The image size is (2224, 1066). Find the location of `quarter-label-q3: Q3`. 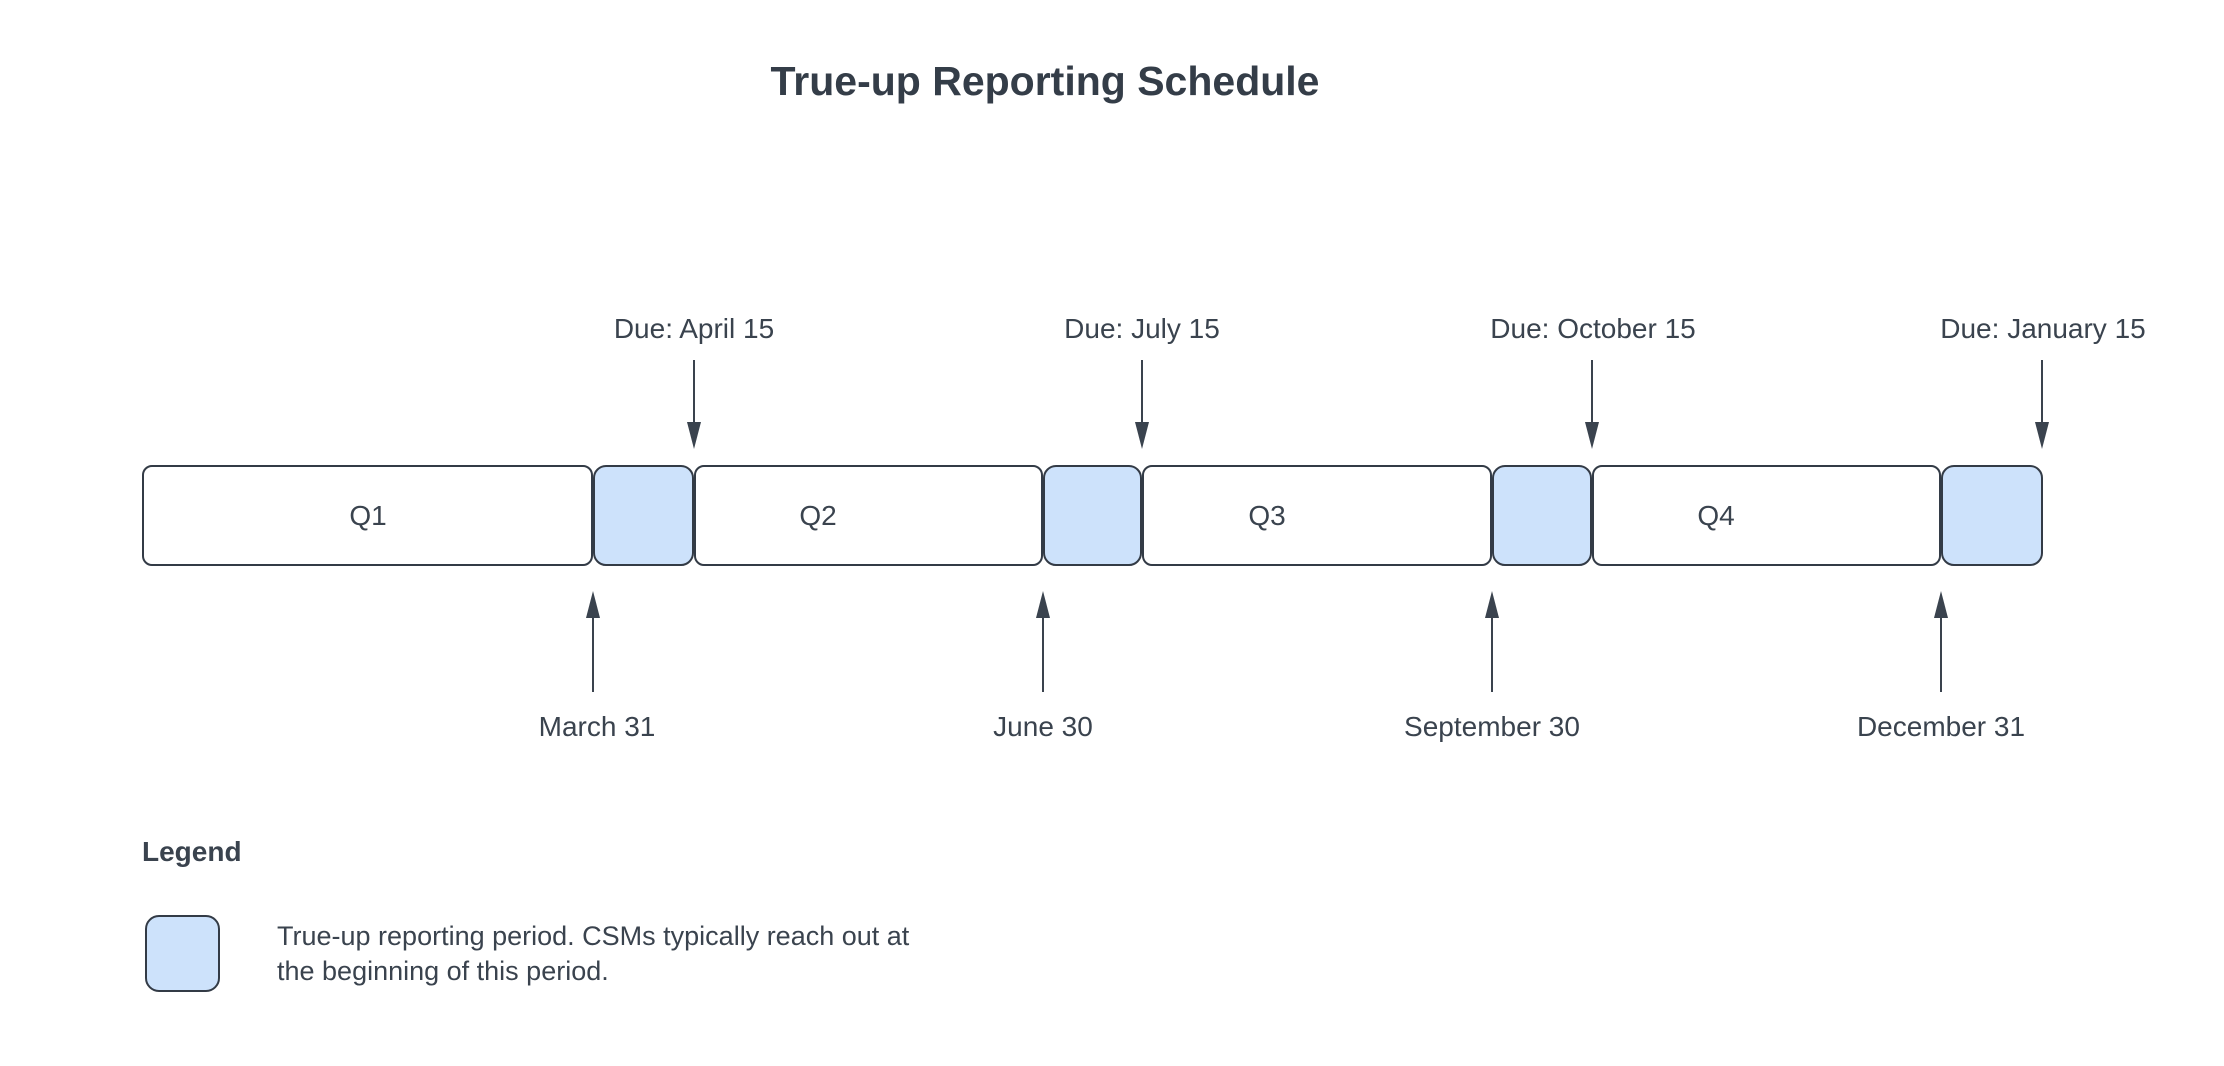

quarter-label-q3: Q3 is located at coordinates (1267, 515).